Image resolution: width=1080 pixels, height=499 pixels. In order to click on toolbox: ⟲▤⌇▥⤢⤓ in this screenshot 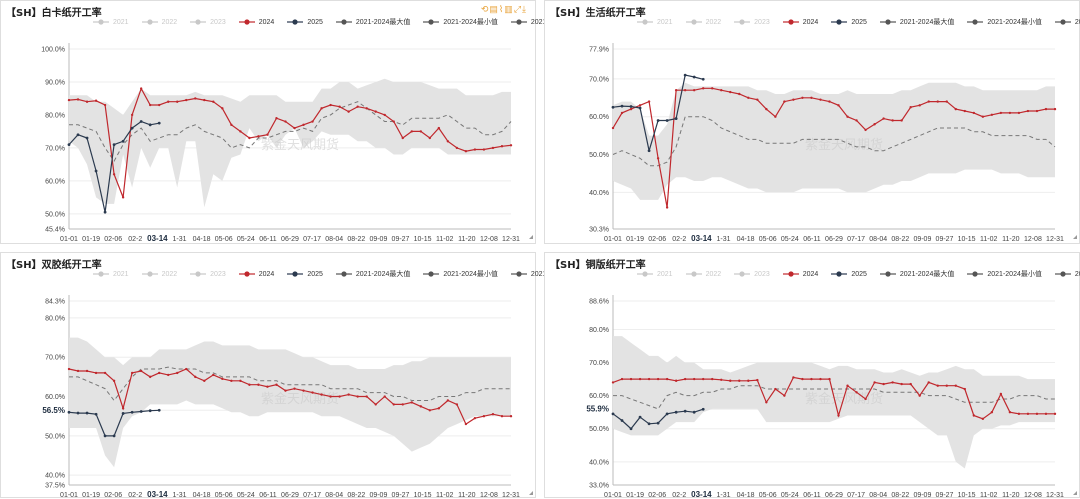, I will do `click(504, 9)`.